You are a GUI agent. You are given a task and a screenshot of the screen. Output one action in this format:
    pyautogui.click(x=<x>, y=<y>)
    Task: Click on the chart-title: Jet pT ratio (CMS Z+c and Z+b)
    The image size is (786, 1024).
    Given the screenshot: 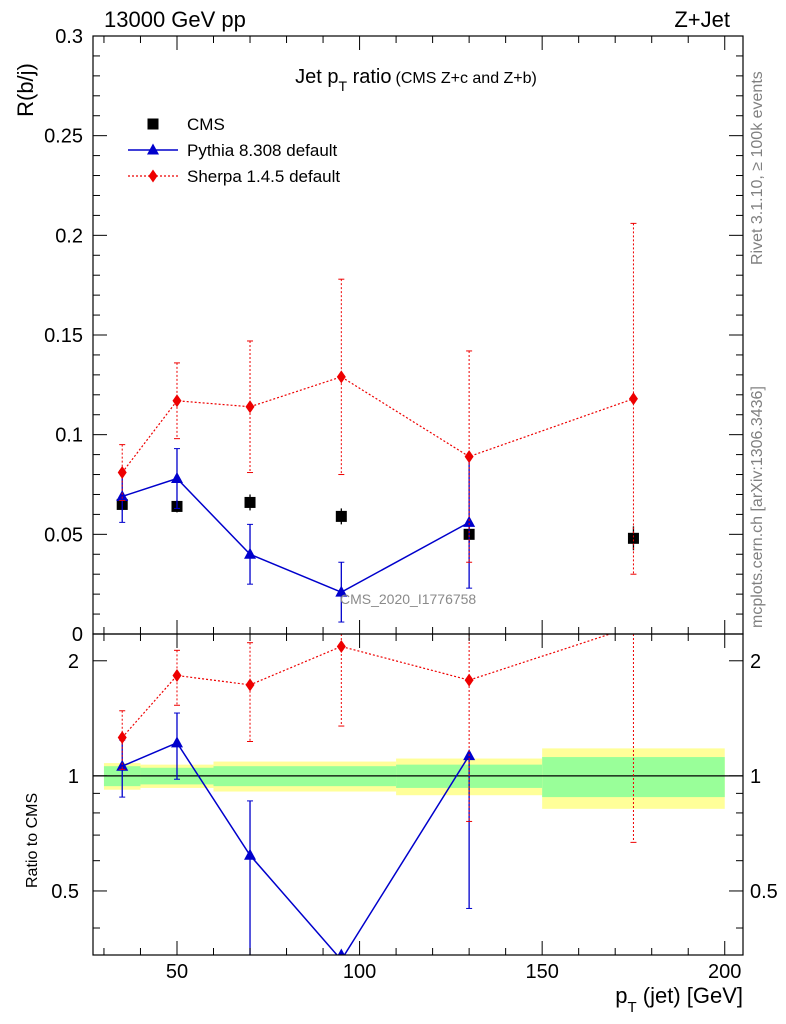 What is the action you would take?
    pyautogui.click(x=416, y=80)
    